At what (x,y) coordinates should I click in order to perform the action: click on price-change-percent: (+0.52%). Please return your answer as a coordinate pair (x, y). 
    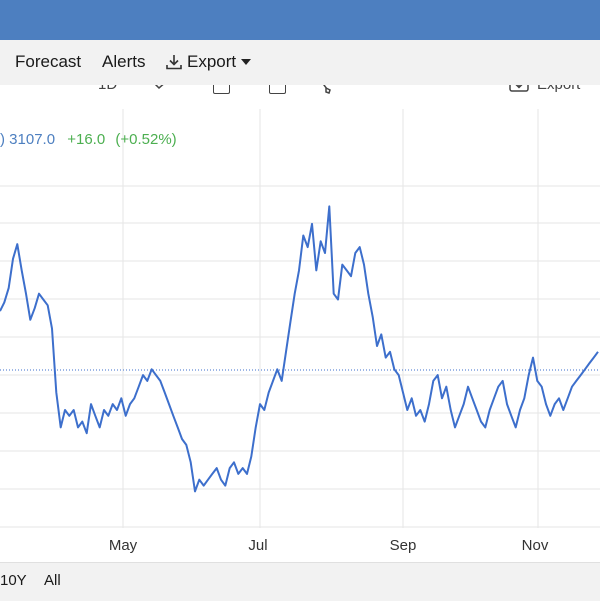
    Looking at the image, I should click on (146, 139).